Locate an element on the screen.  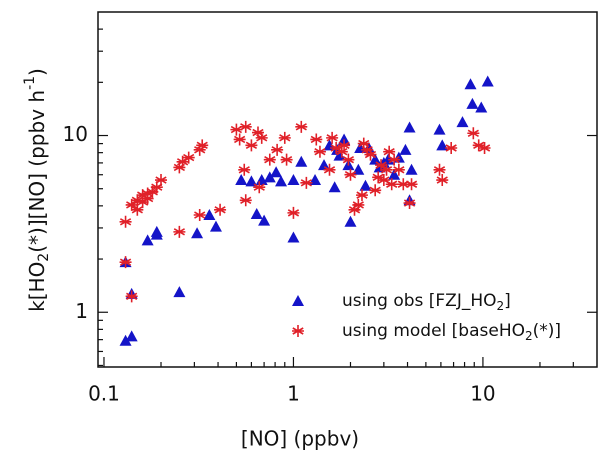
legend-part: using model [baseHO is located at coordinates (433, 331).